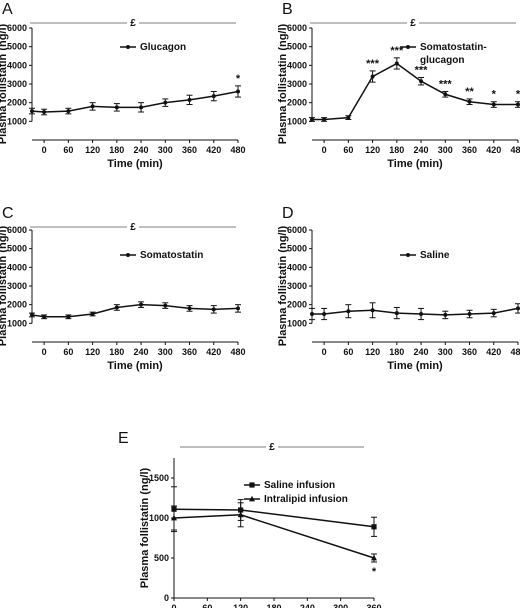 Image resolution: width=520 pixels, height=608 pixels. What do you see at coordinates (159, 478) in the screenshot?
I see `y-tick-label: 1500` at bounding box center [159, 478].